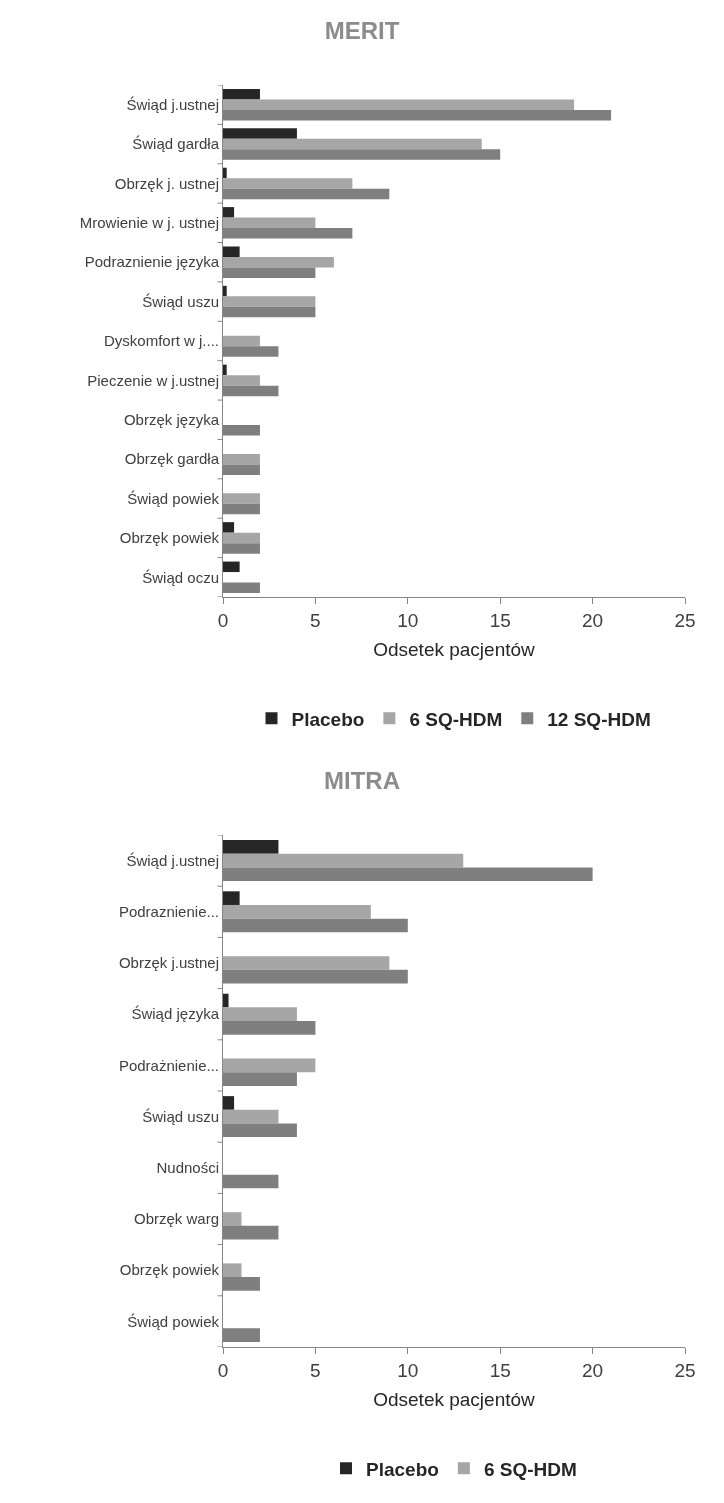 This screenshot has width=724, height=1503. I want to click on y-tick-label: Obrzęk gardła, so click(172, 459).